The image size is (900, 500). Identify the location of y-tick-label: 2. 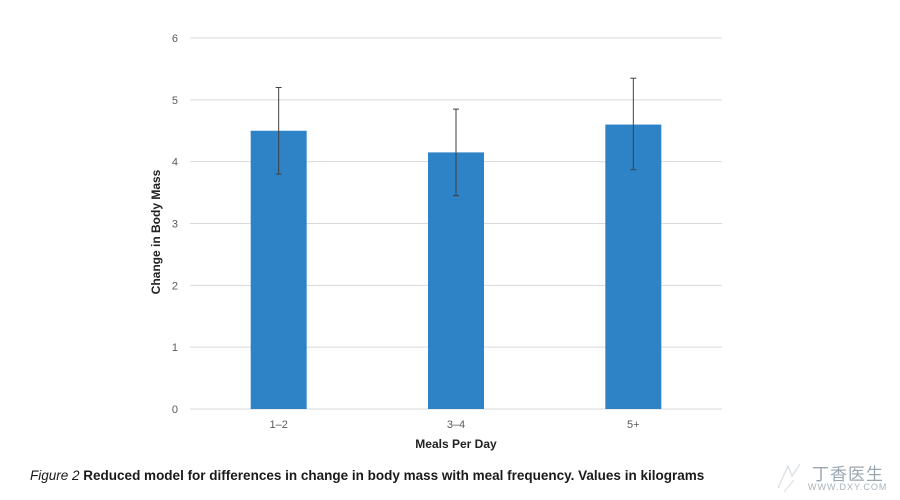
(175, 286).